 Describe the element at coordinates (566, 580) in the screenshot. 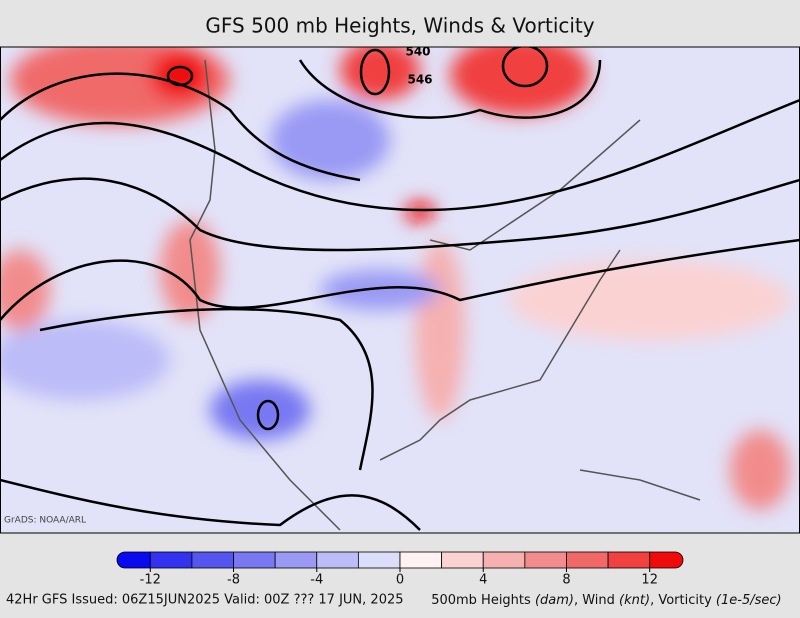

I see `colorbar-tick-label: 8` at that location.